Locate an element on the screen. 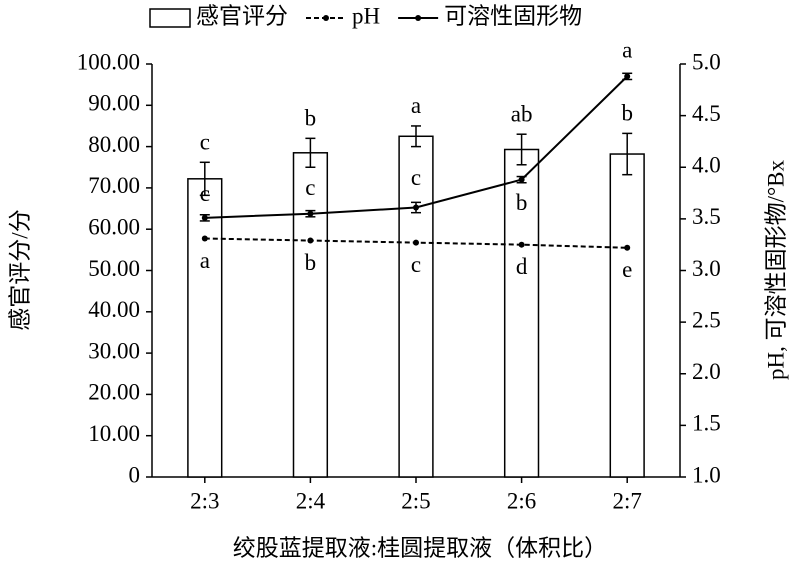 The image size is (797, 585). legend-label: 感官评分 is located at coordinates (242, 15).